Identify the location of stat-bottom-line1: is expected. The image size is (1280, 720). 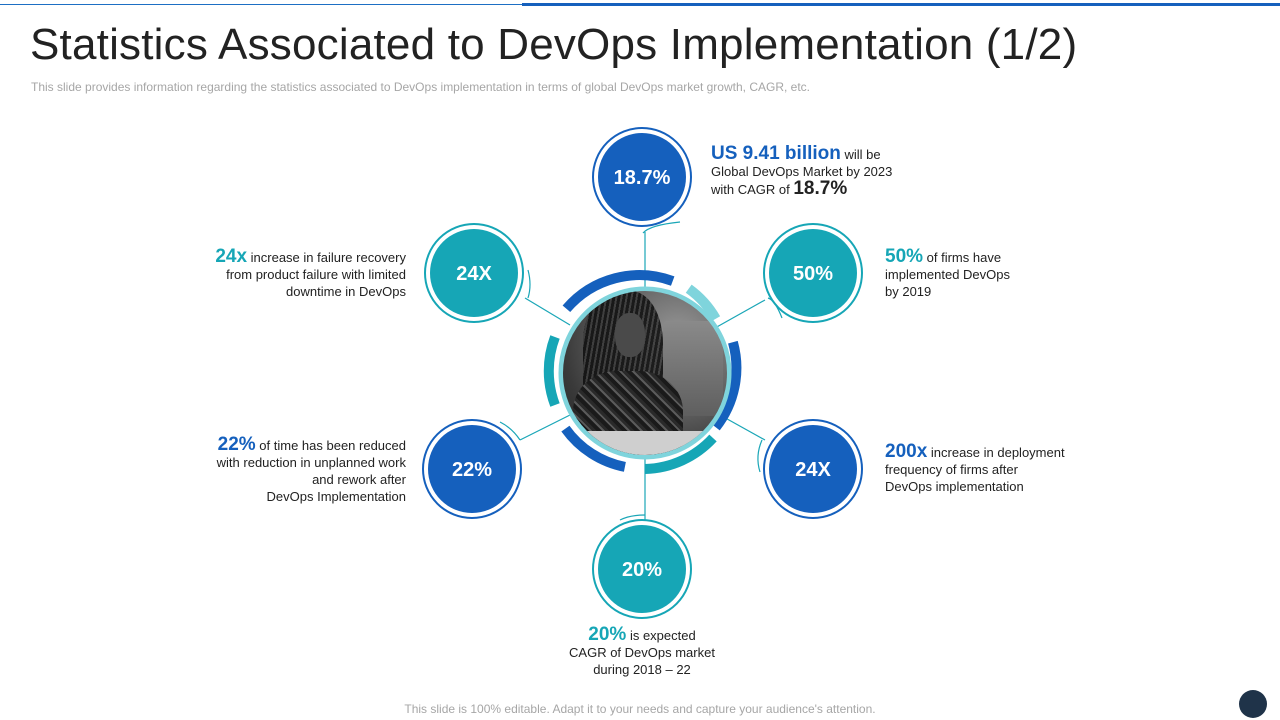
(661, 635).